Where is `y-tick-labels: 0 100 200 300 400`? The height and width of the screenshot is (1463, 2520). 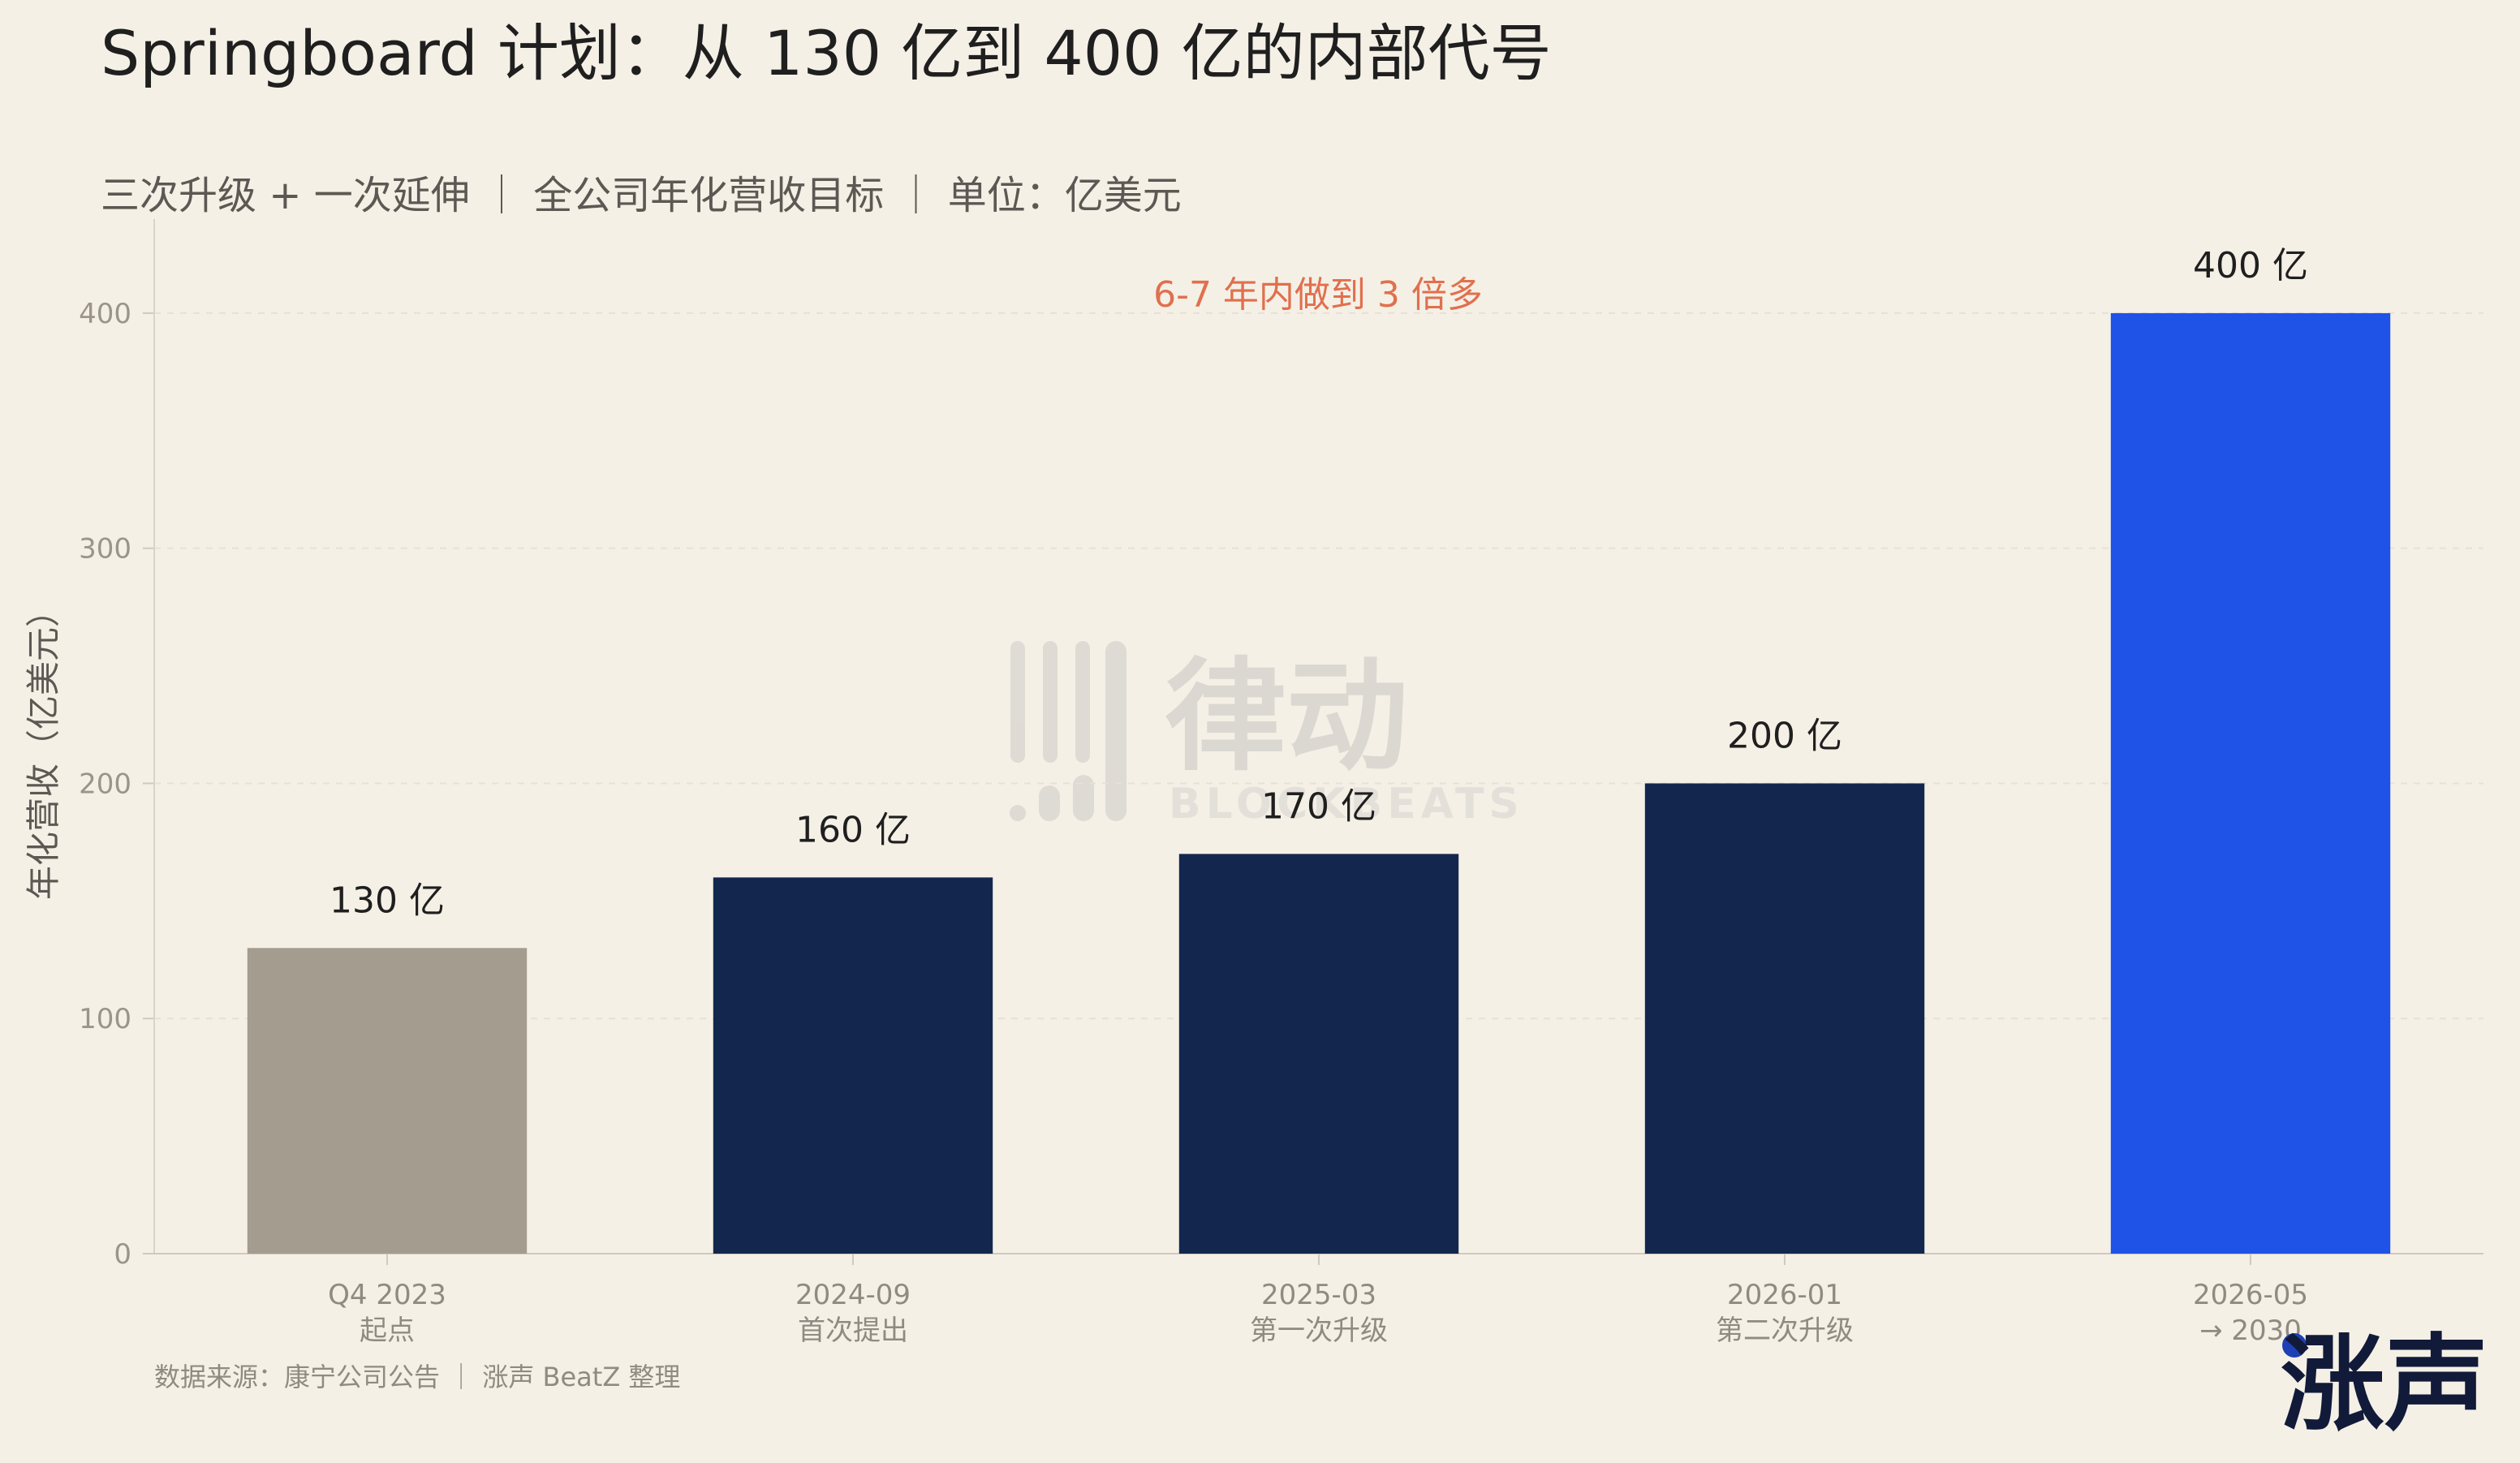 y-tick-labels: 0 100 200 300 400 is located at coordinates (105, 784).